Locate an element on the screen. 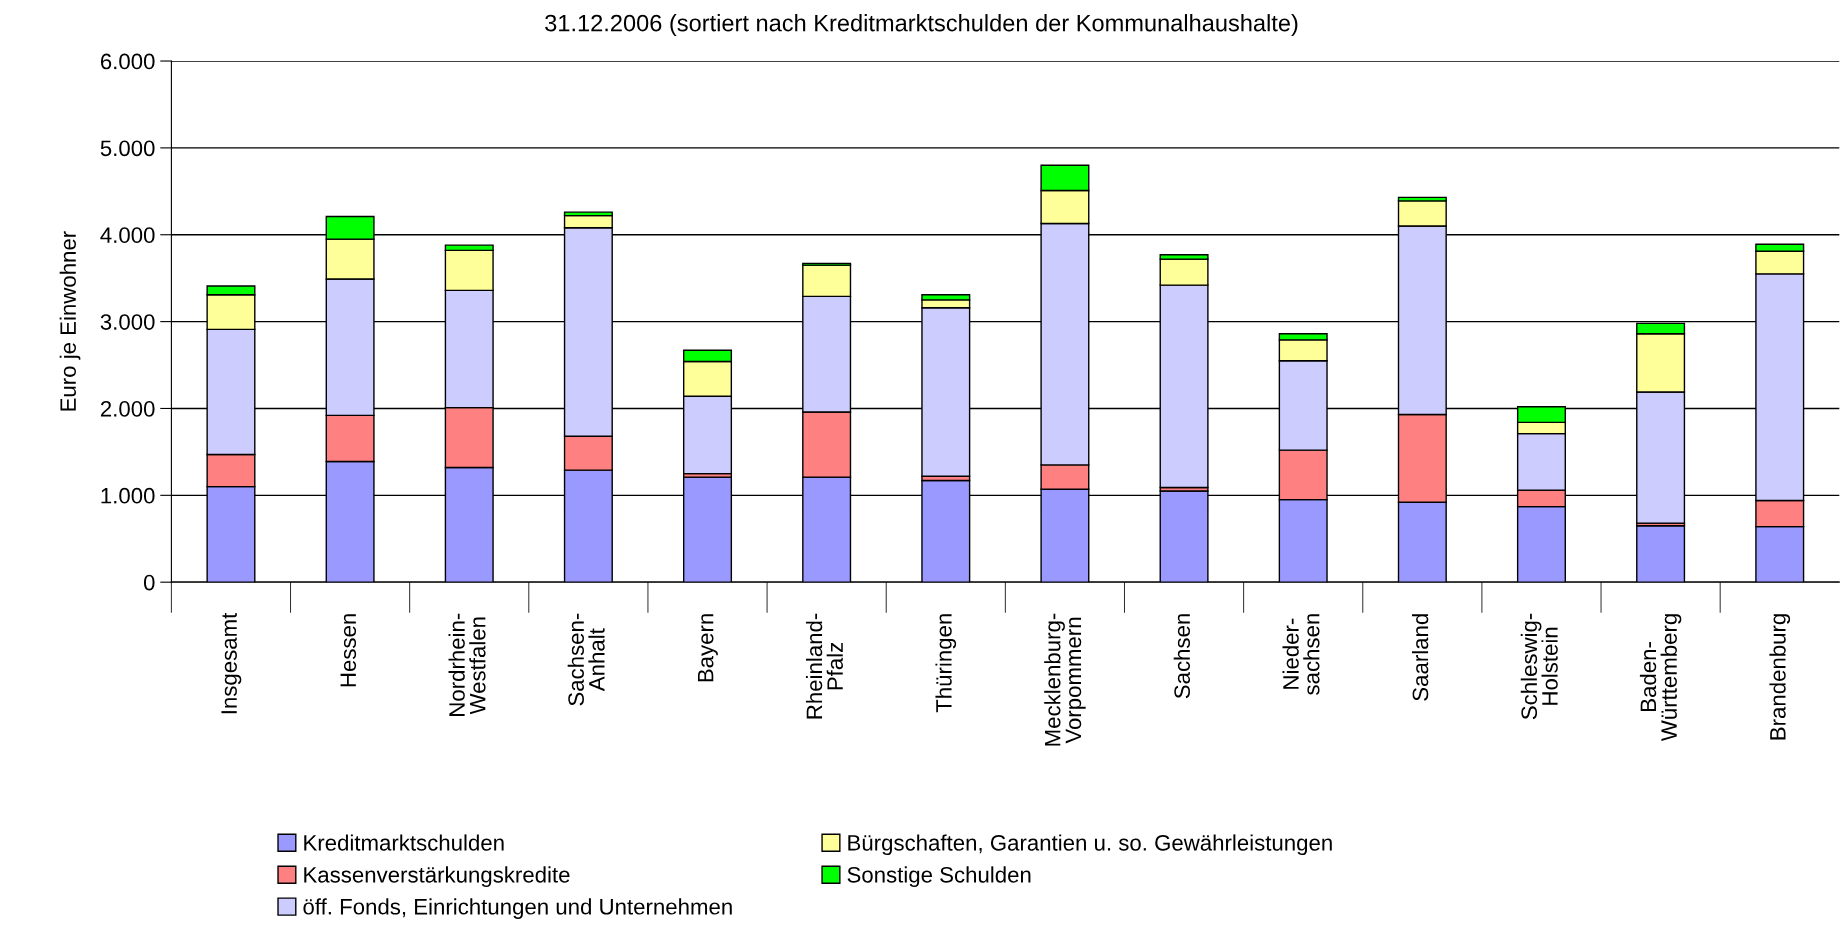 This screenshot has height=939, width=1843. x-tick-label: Rheinland- Pfalz is located at coordinates (824, 666).